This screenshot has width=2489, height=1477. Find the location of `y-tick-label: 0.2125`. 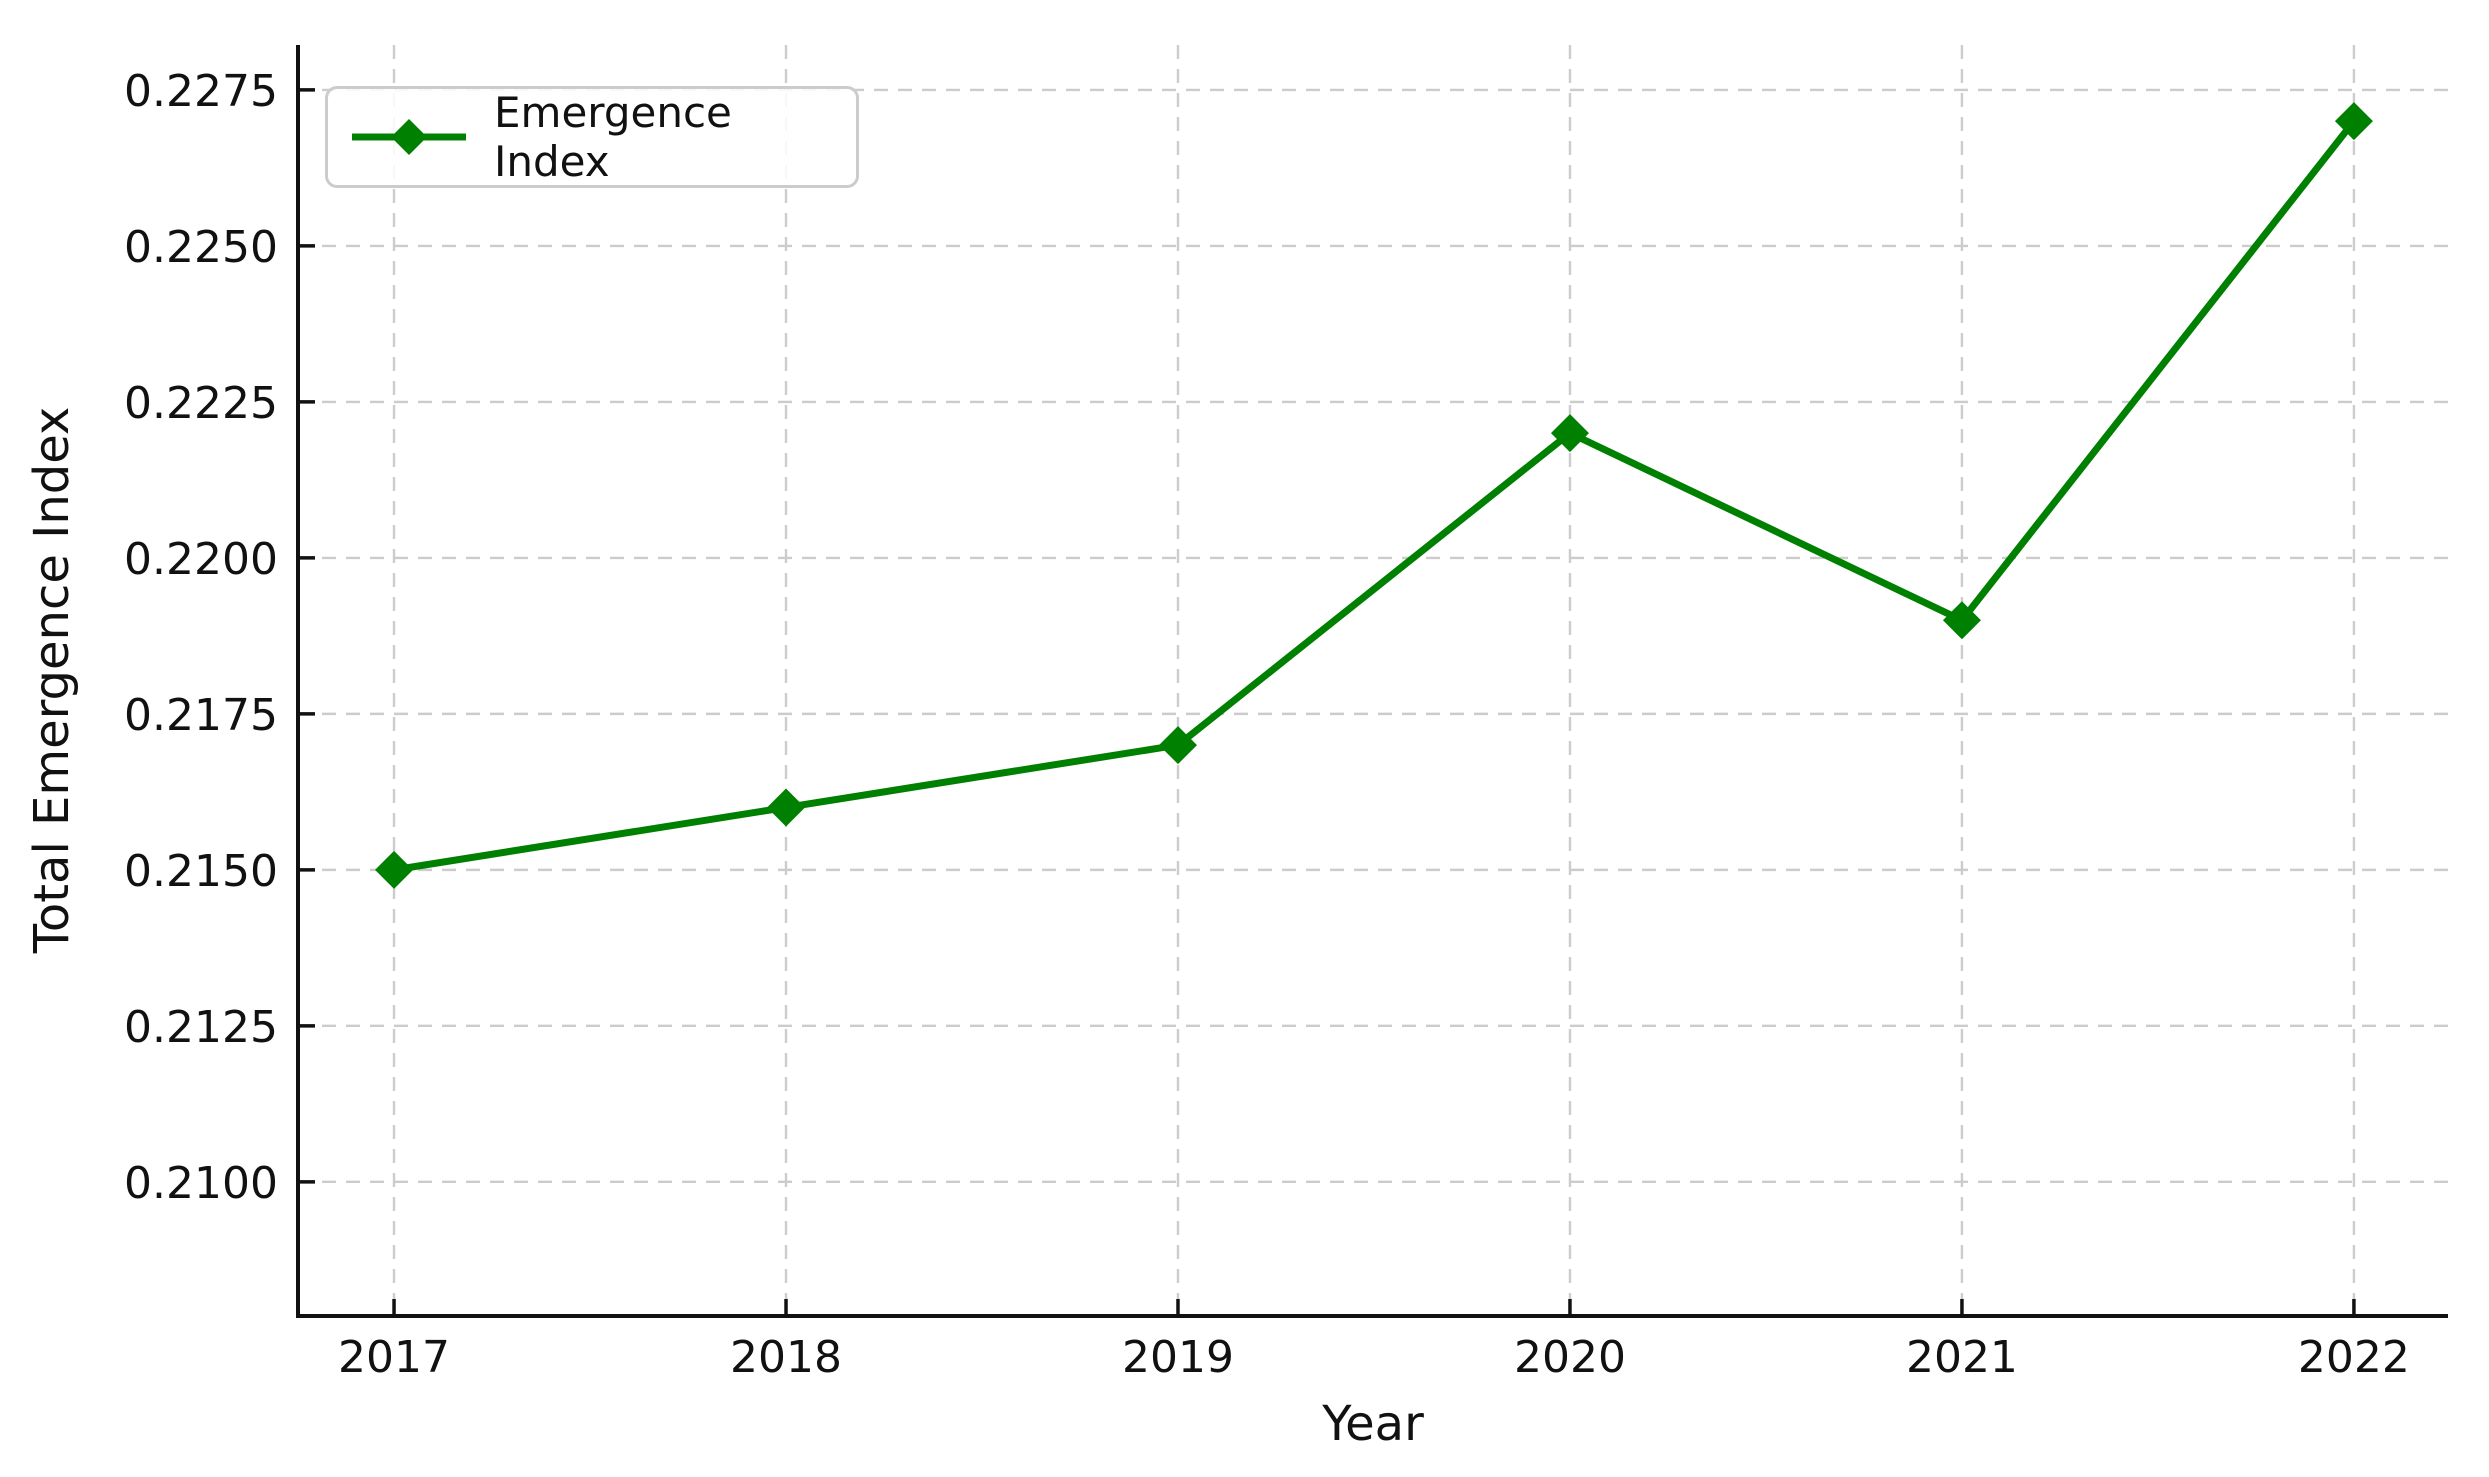

y-tick-label: 0.2125 is located at coordinates (201, 1027).